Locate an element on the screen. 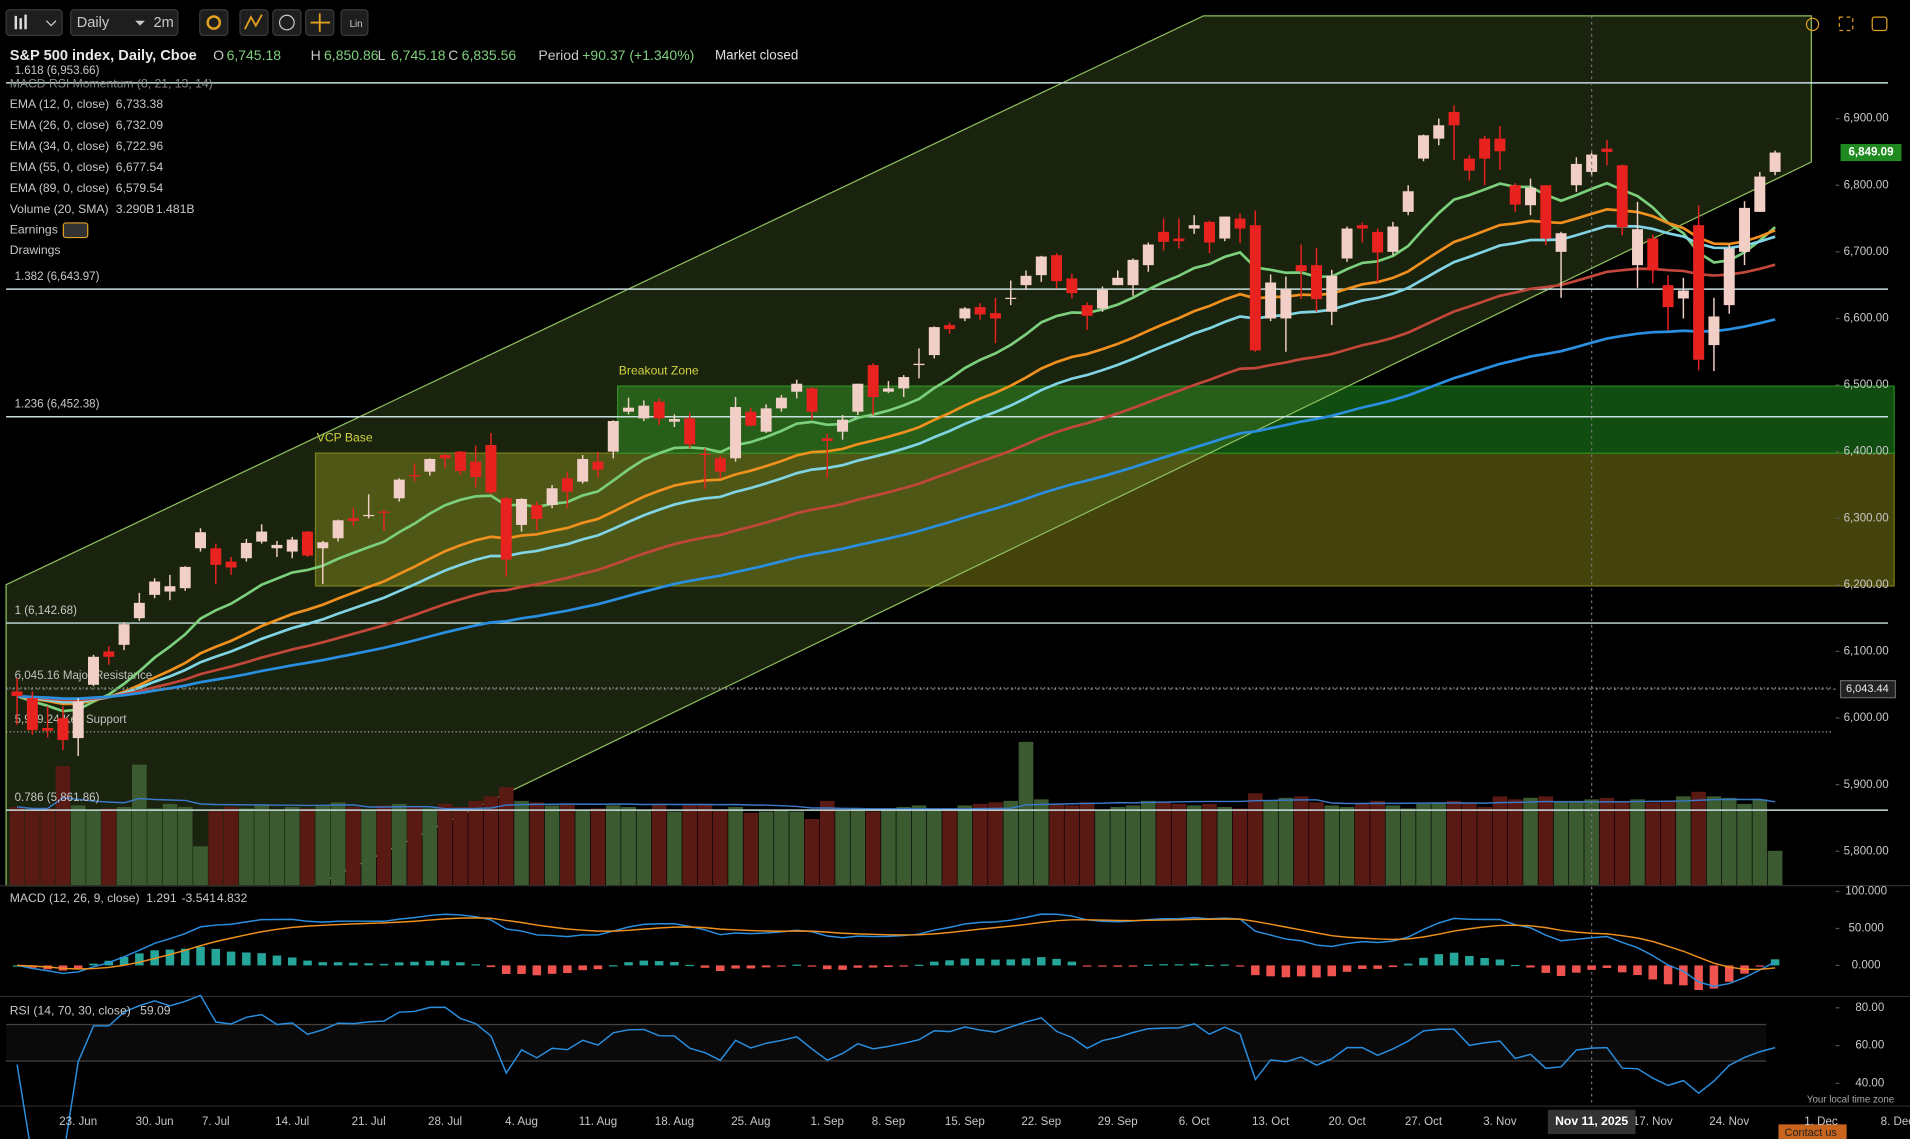  ema-value: 6,733.38 is located at coordinates (140, 104).